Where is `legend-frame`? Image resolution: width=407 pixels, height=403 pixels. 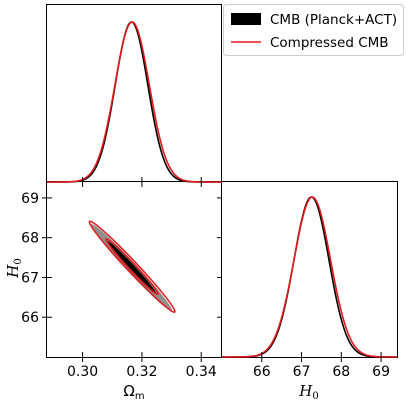 legend-frame is located at coordinates (313, 30).